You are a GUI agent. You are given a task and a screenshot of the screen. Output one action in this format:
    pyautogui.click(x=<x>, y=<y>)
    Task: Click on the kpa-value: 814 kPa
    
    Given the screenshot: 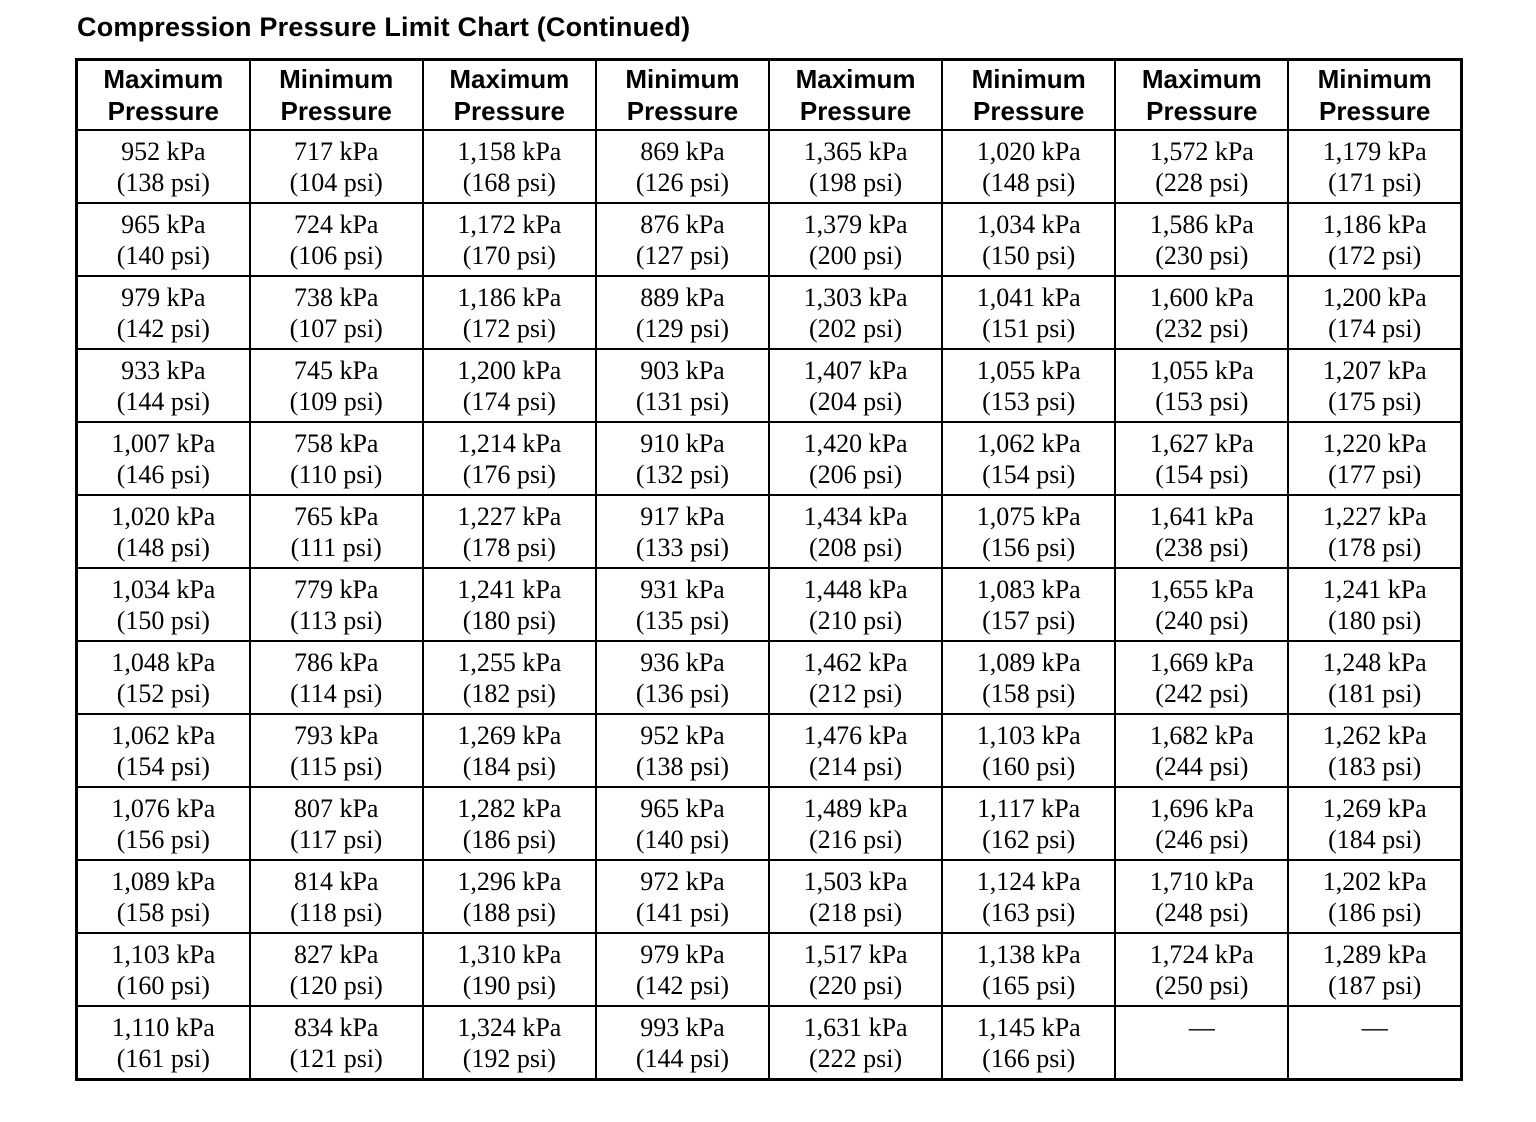 What is the action you would take?
    pyautogui.click(x=336, y=881)
    